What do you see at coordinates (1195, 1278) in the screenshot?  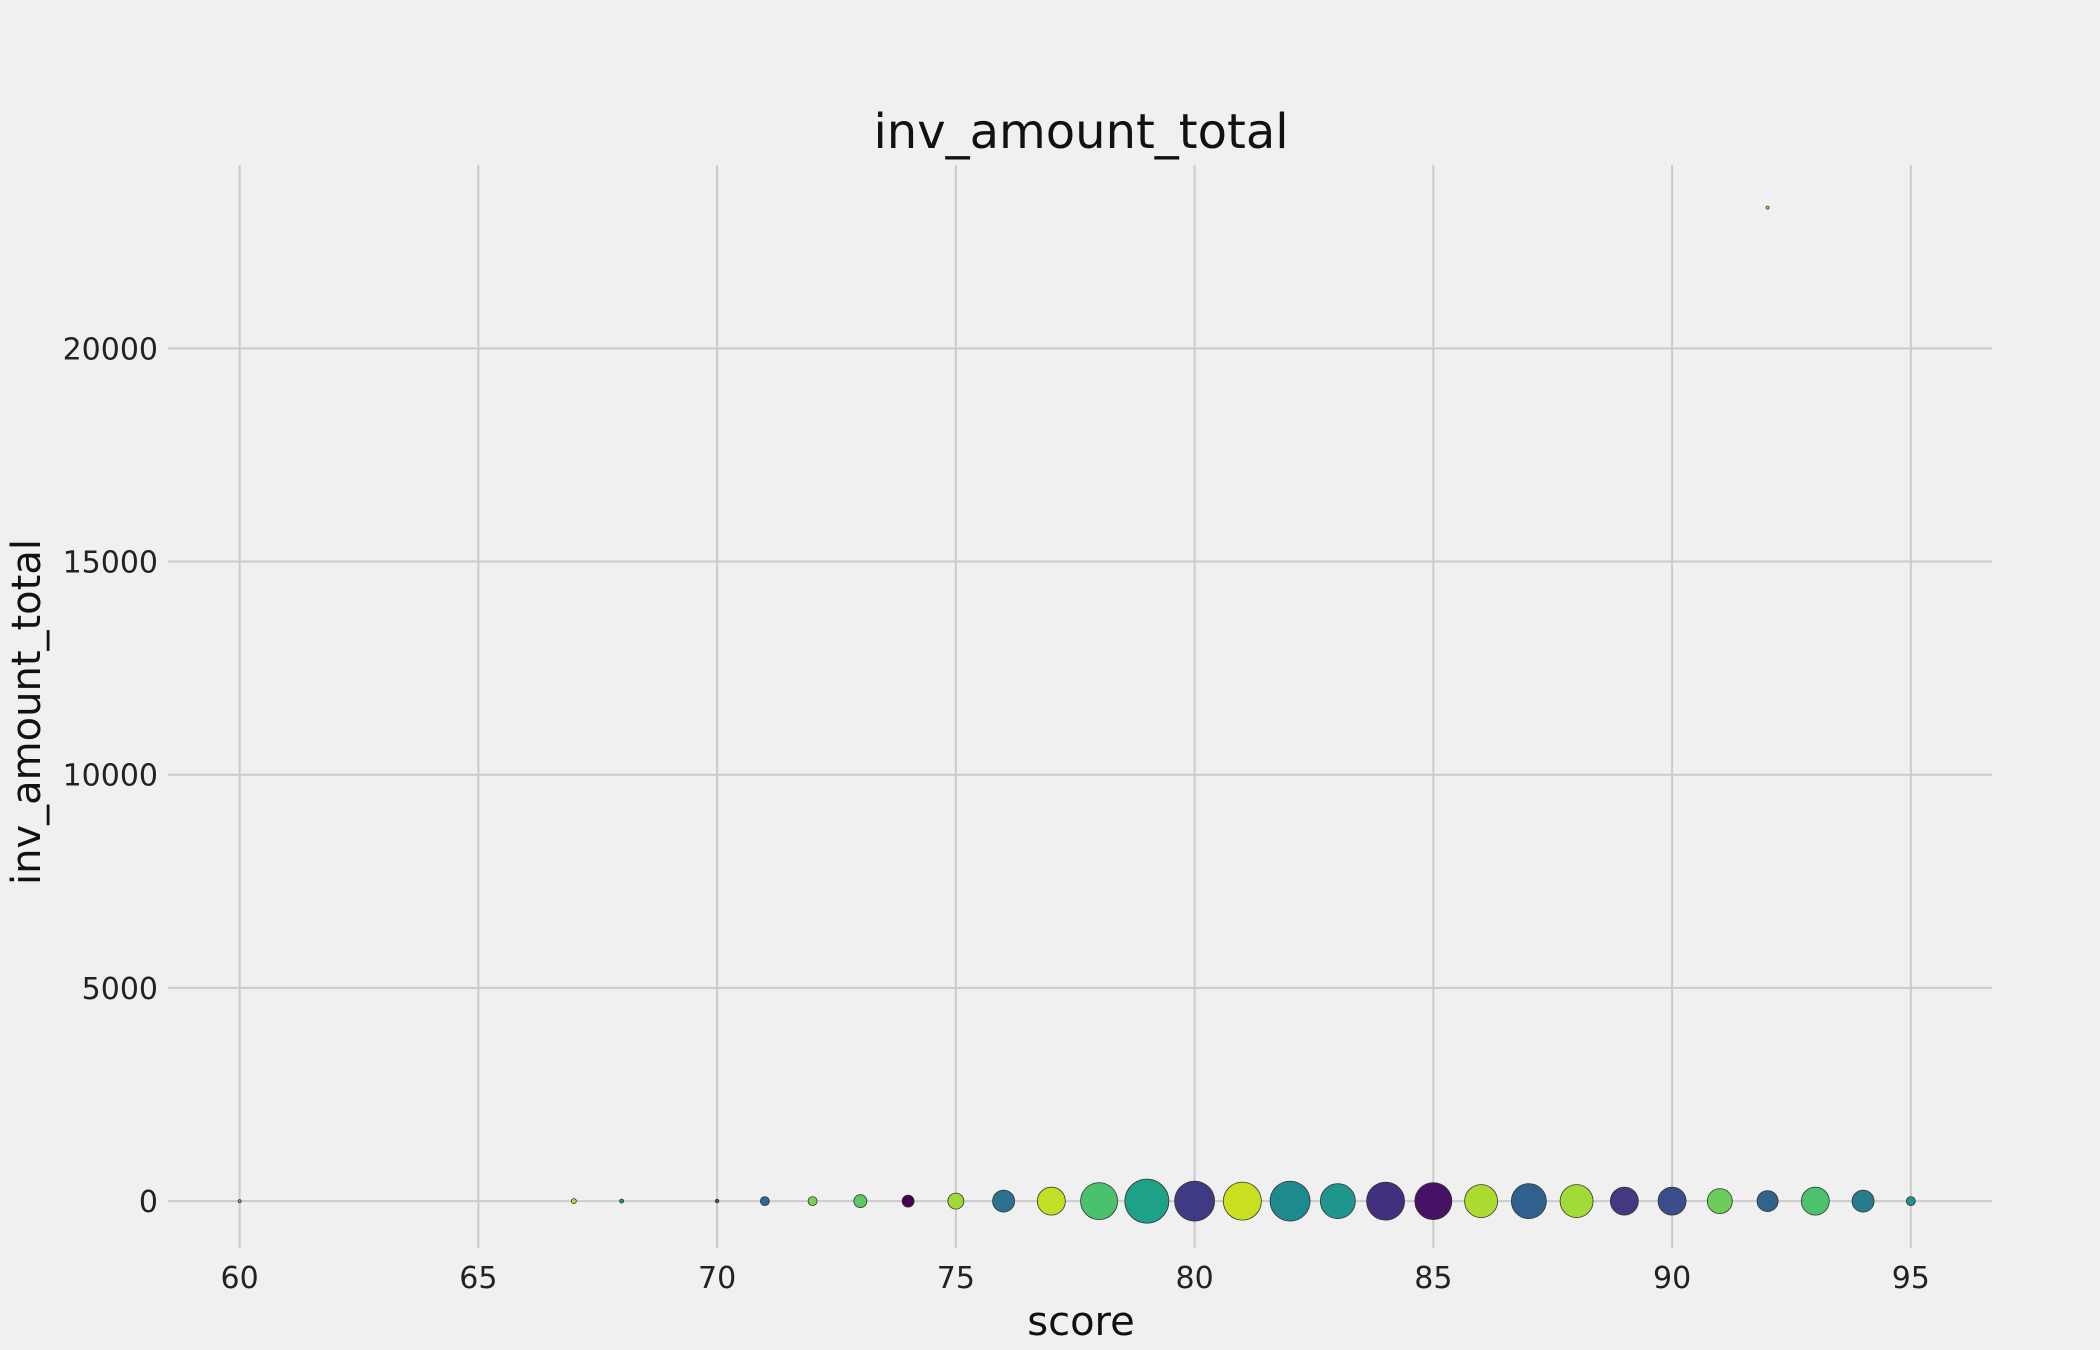 I see `x-tick-label: 80` at bounding box center [1195, 1278].